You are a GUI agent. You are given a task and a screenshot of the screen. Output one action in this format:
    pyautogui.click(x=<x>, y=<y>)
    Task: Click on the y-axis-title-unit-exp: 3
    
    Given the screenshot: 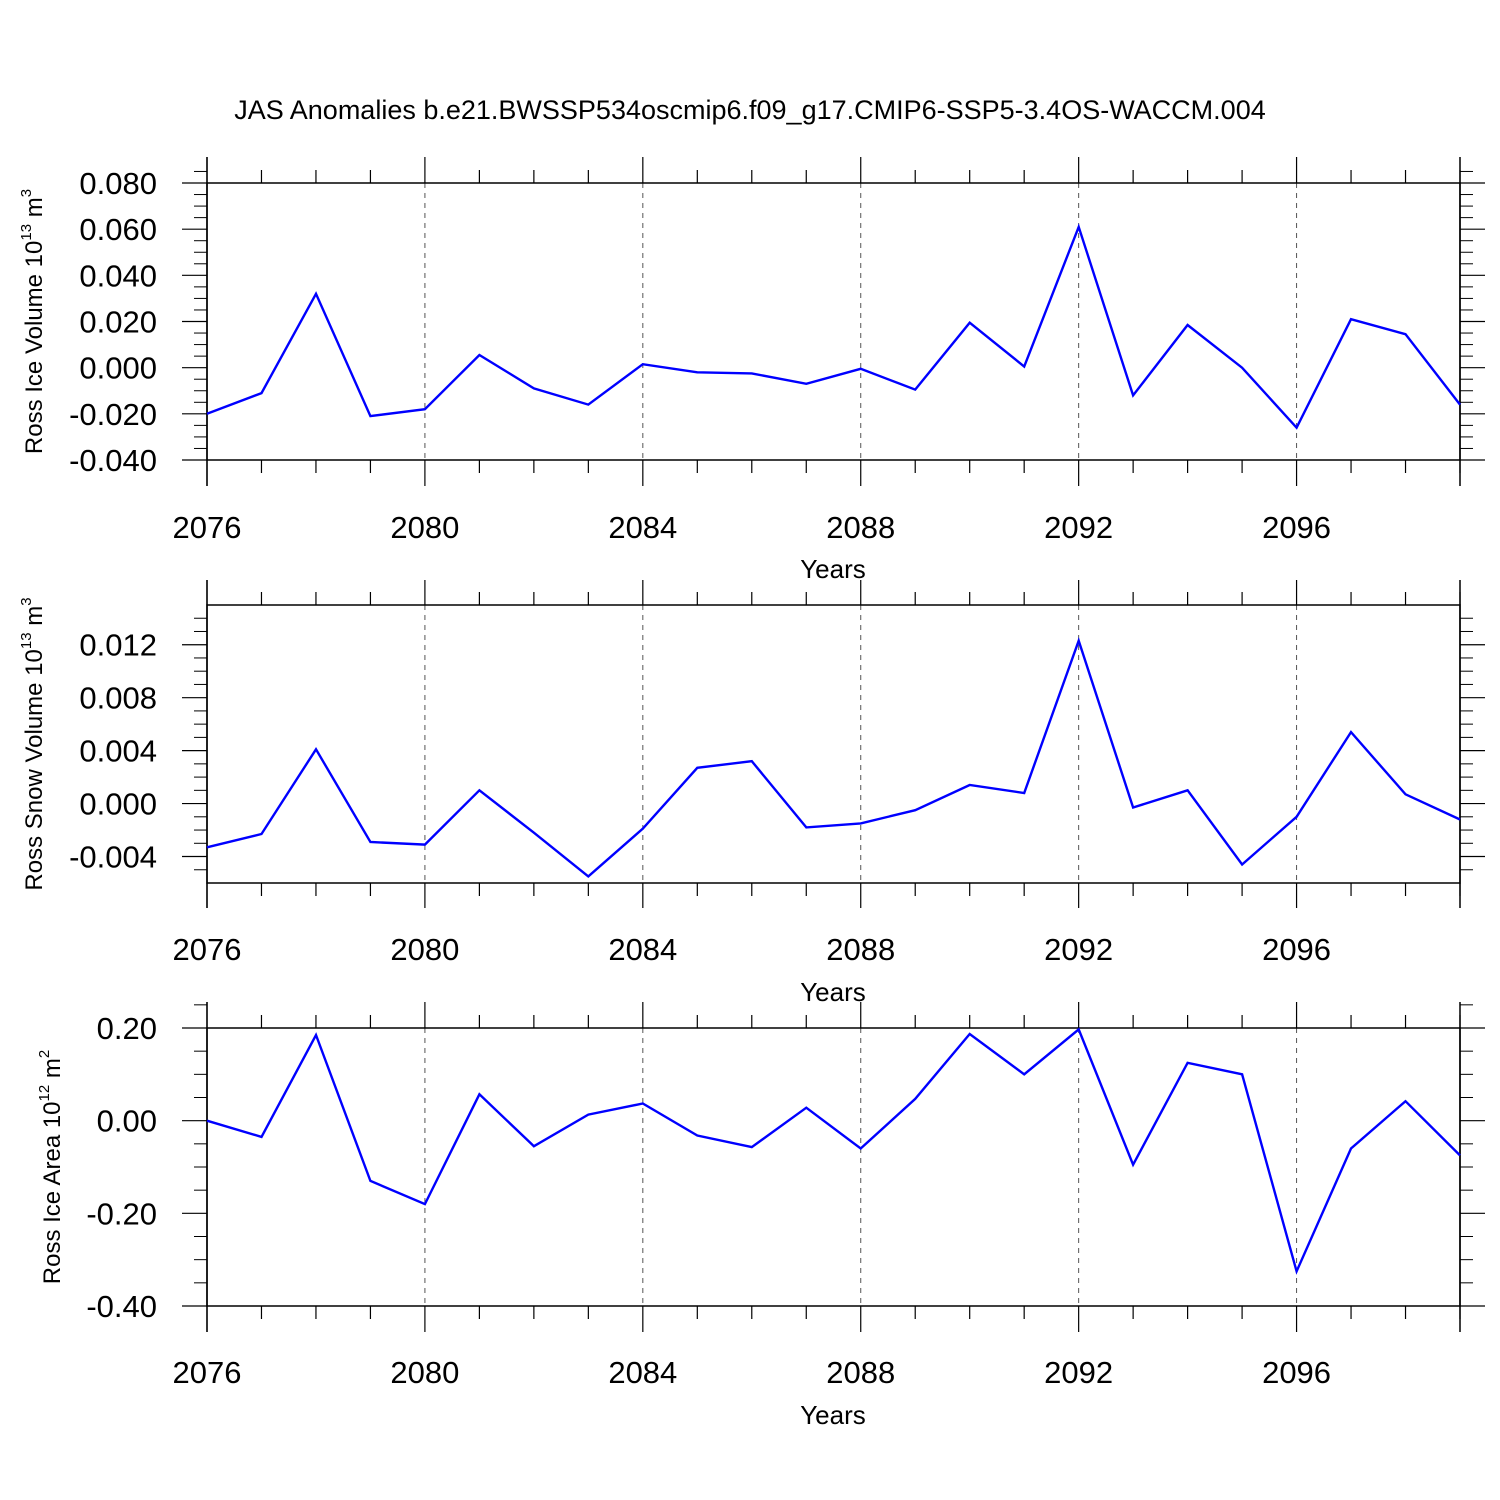 What is the action you would take?
    pyautogui.click(x=26, y=601)
    